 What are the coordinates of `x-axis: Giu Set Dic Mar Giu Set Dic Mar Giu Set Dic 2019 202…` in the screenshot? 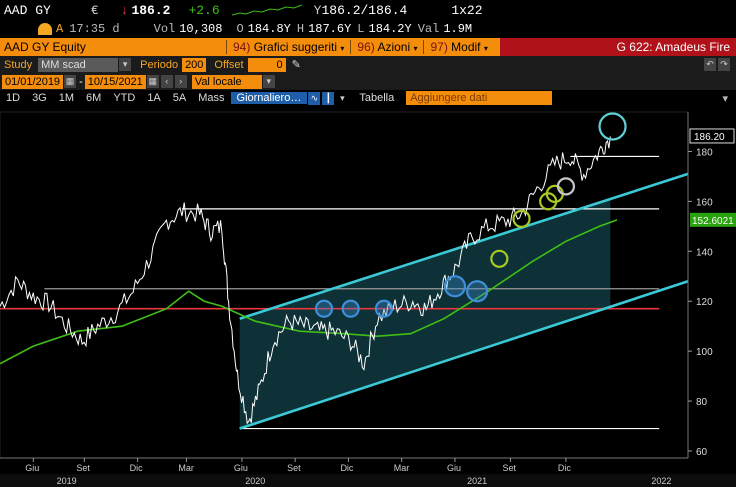 It's located at (368, 472).